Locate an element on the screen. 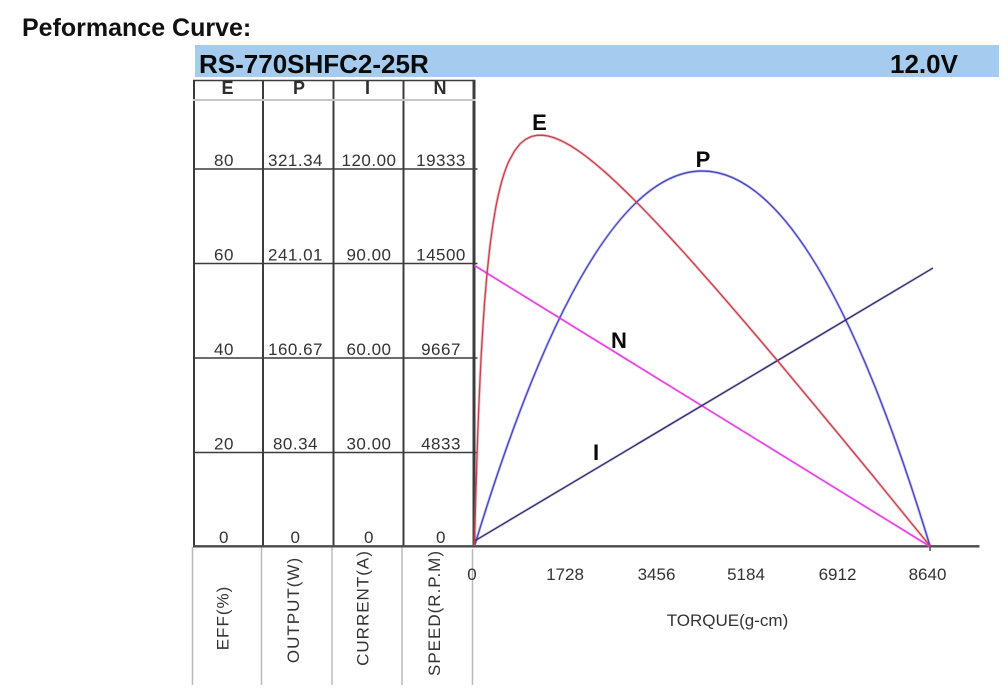  svg-text: 60.00 is located at coordinates (368, 349).